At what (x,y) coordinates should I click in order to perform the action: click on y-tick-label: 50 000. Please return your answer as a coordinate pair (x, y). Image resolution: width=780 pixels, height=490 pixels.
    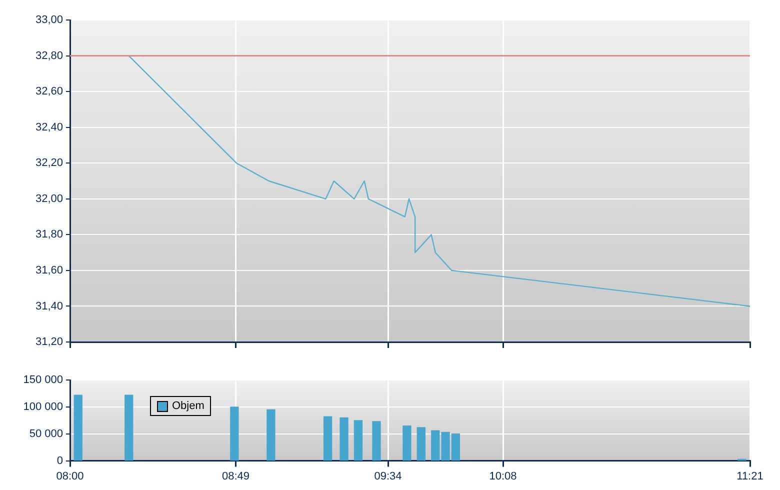
    Looking at the image, I should click on (46, 434).